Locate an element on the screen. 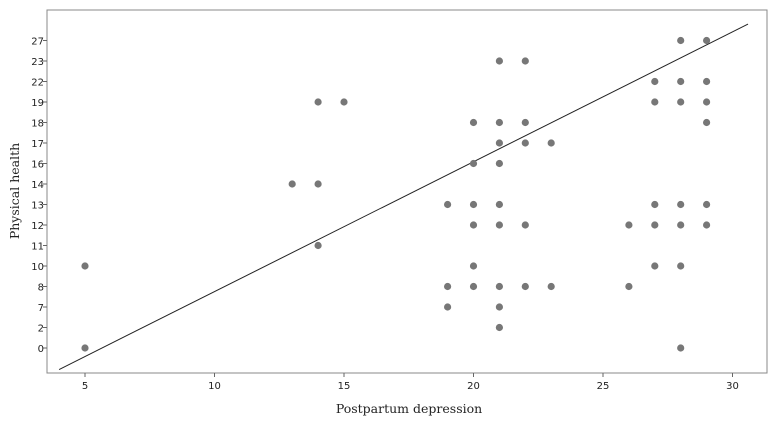 The width and height of the screenshot is (774, 422). x-axis: 5 10 15 20 25 30 is located at coordinates (410, 382).